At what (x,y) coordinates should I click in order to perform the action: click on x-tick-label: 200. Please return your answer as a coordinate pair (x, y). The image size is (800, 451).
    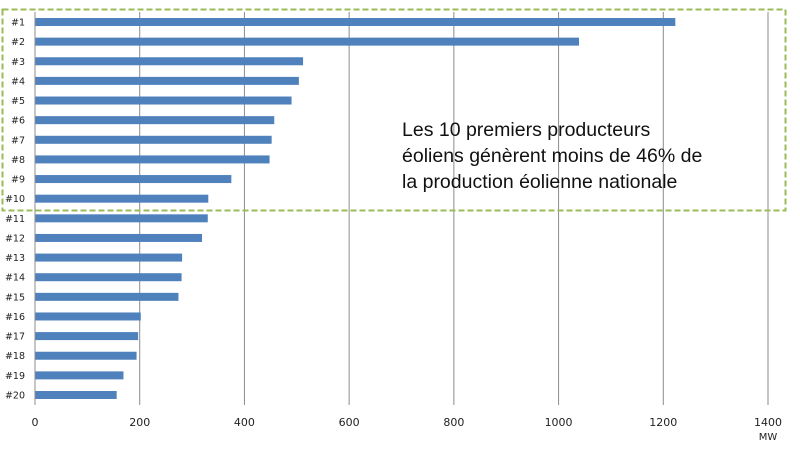
    Looking at the image, I should click on (139, 422).